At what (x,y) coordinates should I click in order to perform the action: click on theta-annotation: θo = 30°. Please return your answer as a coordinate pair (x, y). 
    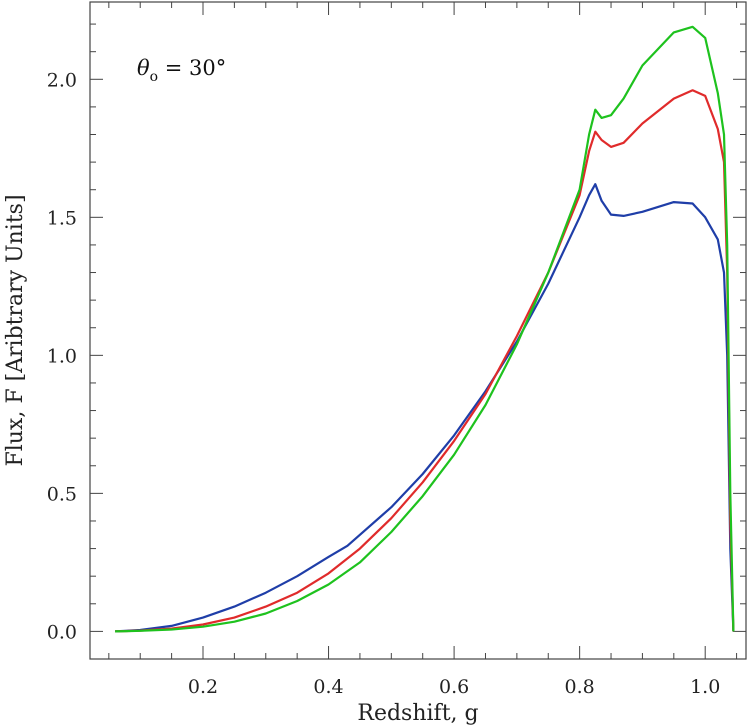
    Looking at the image, I should click on (181, 70).